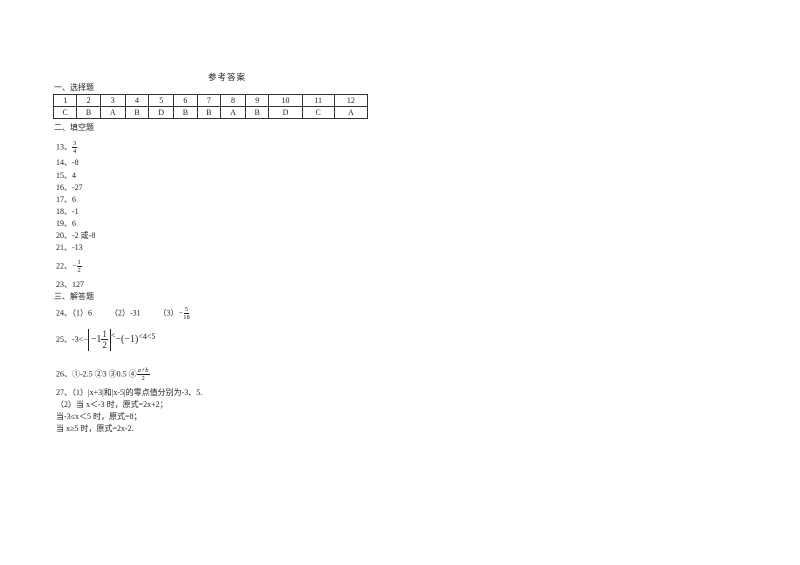 The height and width of the screenshot is (565, 800). I want to click on number-cell: 8, so click(233, 100).